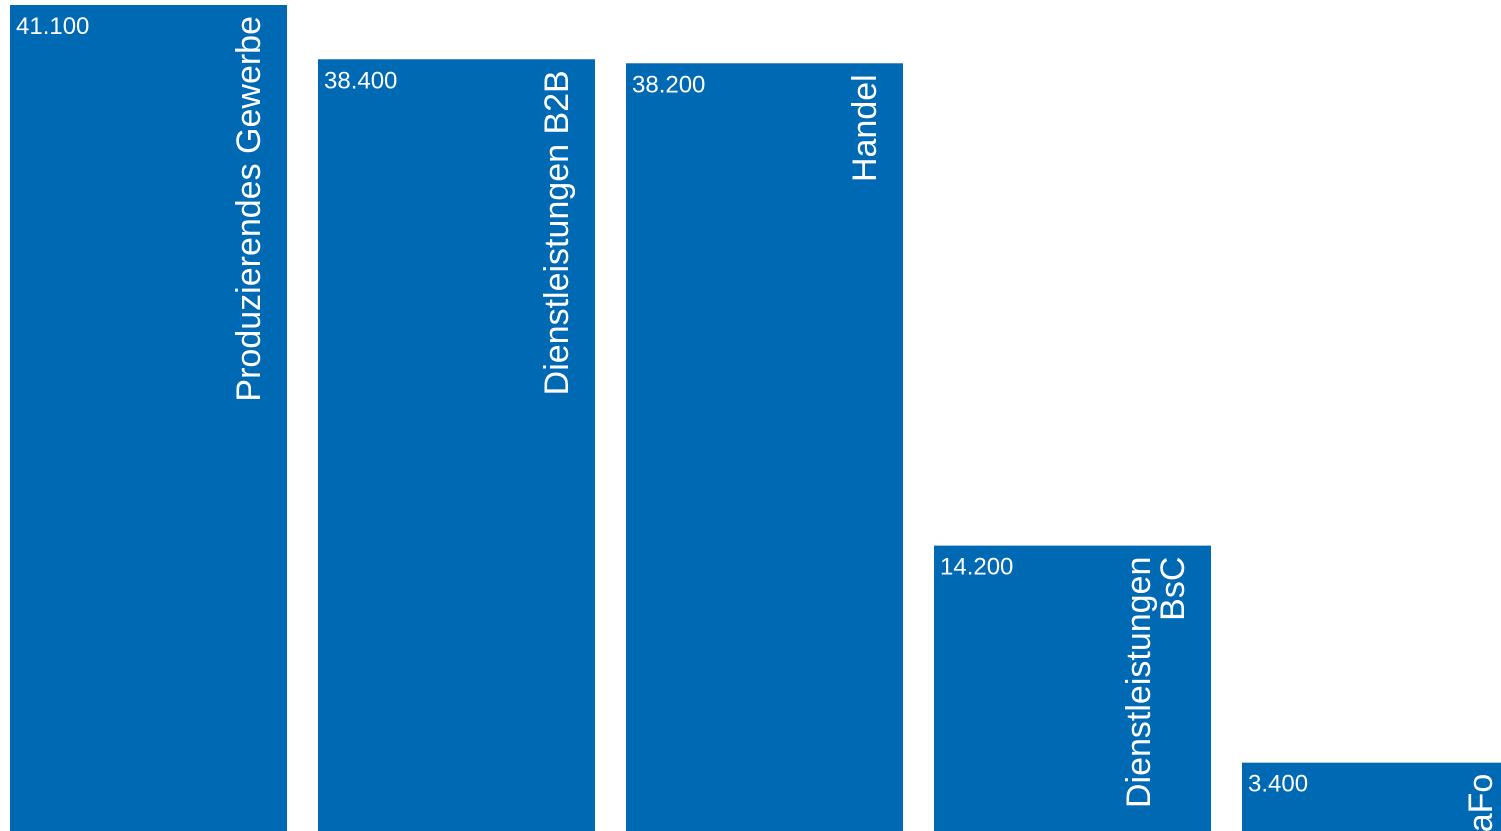  I want to click on bar-category-label: Dienstleistungen B2B, so click(557, 232).